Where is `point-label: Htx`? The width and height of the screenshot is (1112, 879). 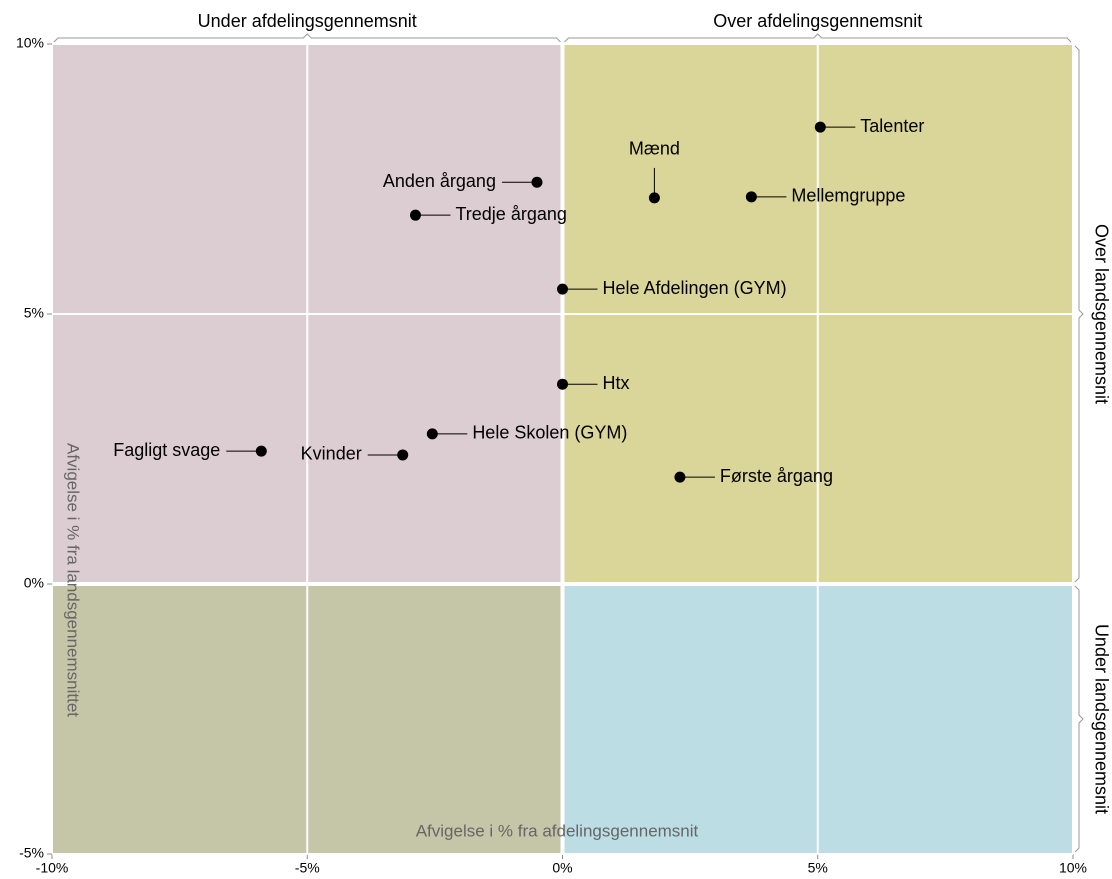 point-label: Htx is located at coordinates (616, 383).